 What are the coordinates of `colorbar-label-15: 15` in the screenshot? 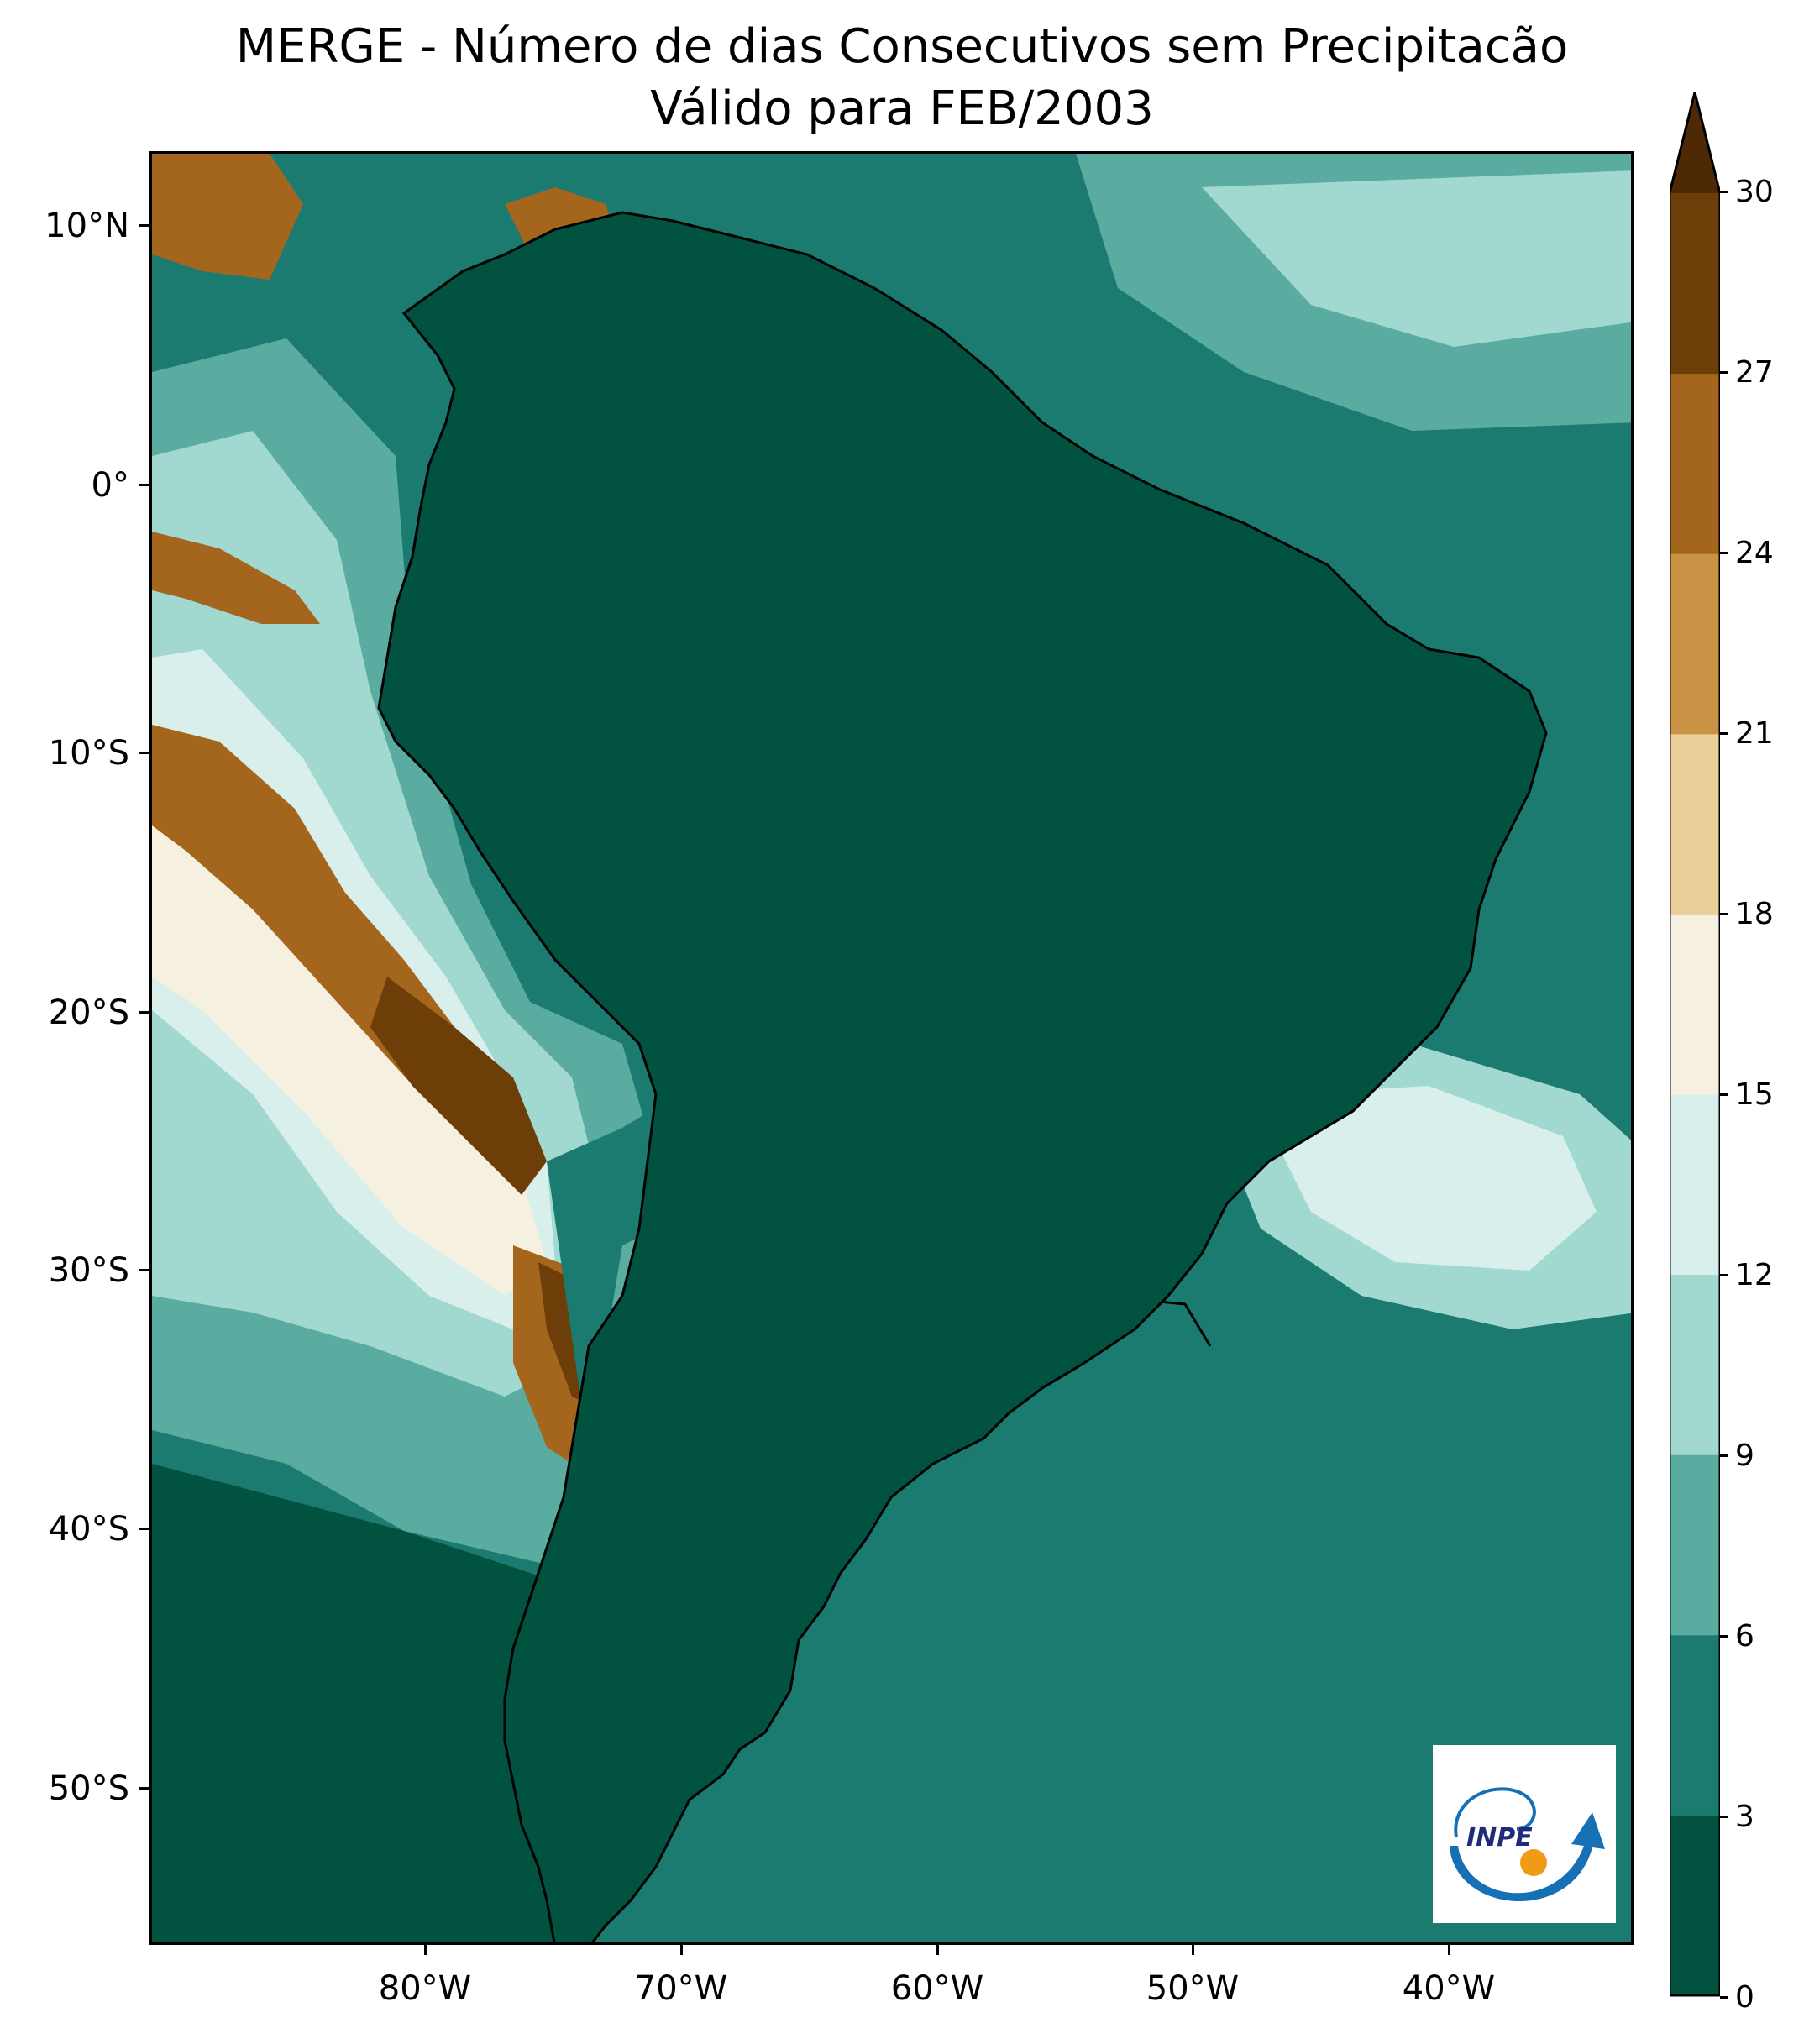 It's located at (1754, 1094).